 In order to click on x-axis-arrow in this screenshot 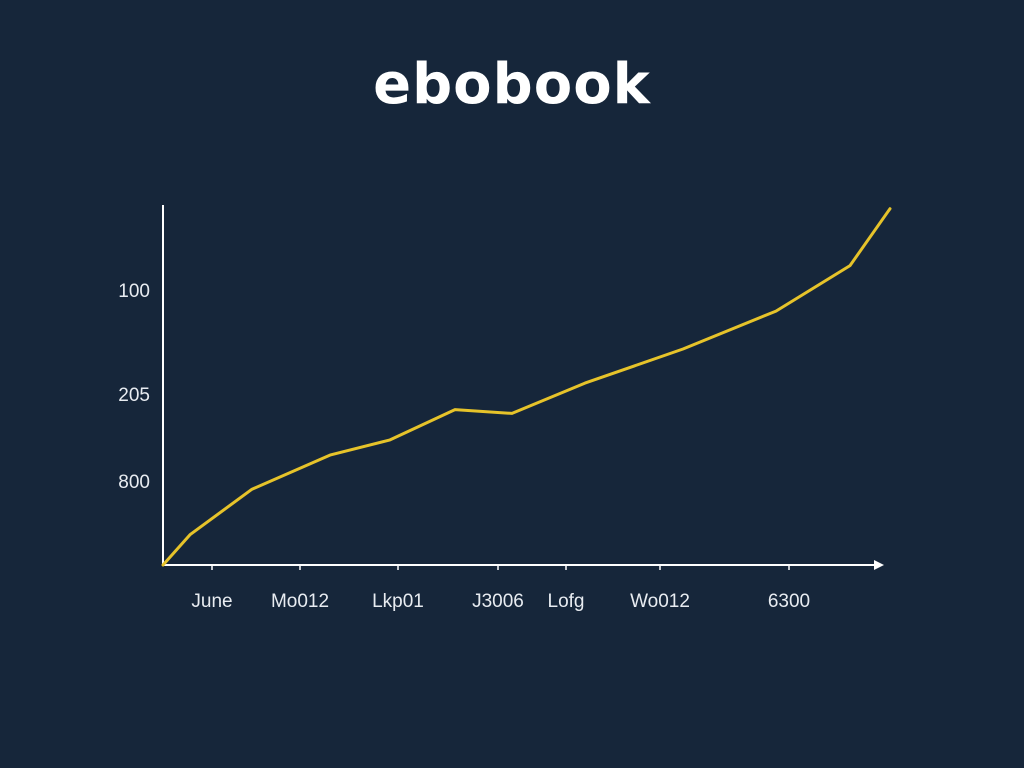, I will do `click(879, 565)`.